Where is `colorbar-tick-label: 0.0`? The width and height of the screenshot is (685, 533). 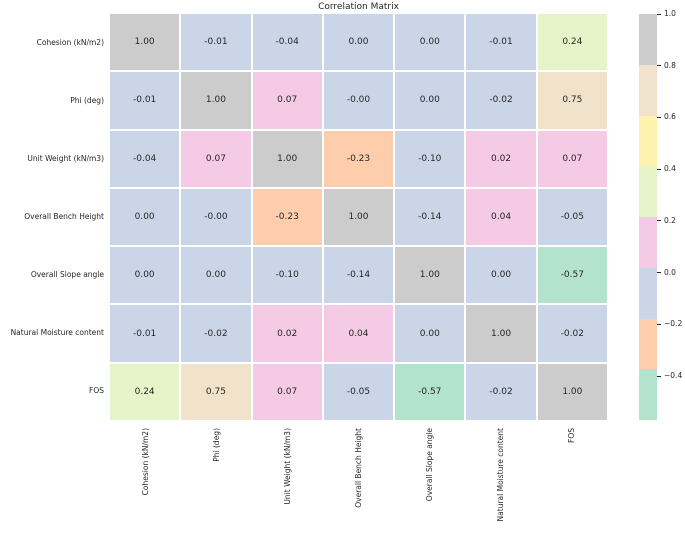 colorbar-tick-label: 0.0 is located at coordinates (670, 272).